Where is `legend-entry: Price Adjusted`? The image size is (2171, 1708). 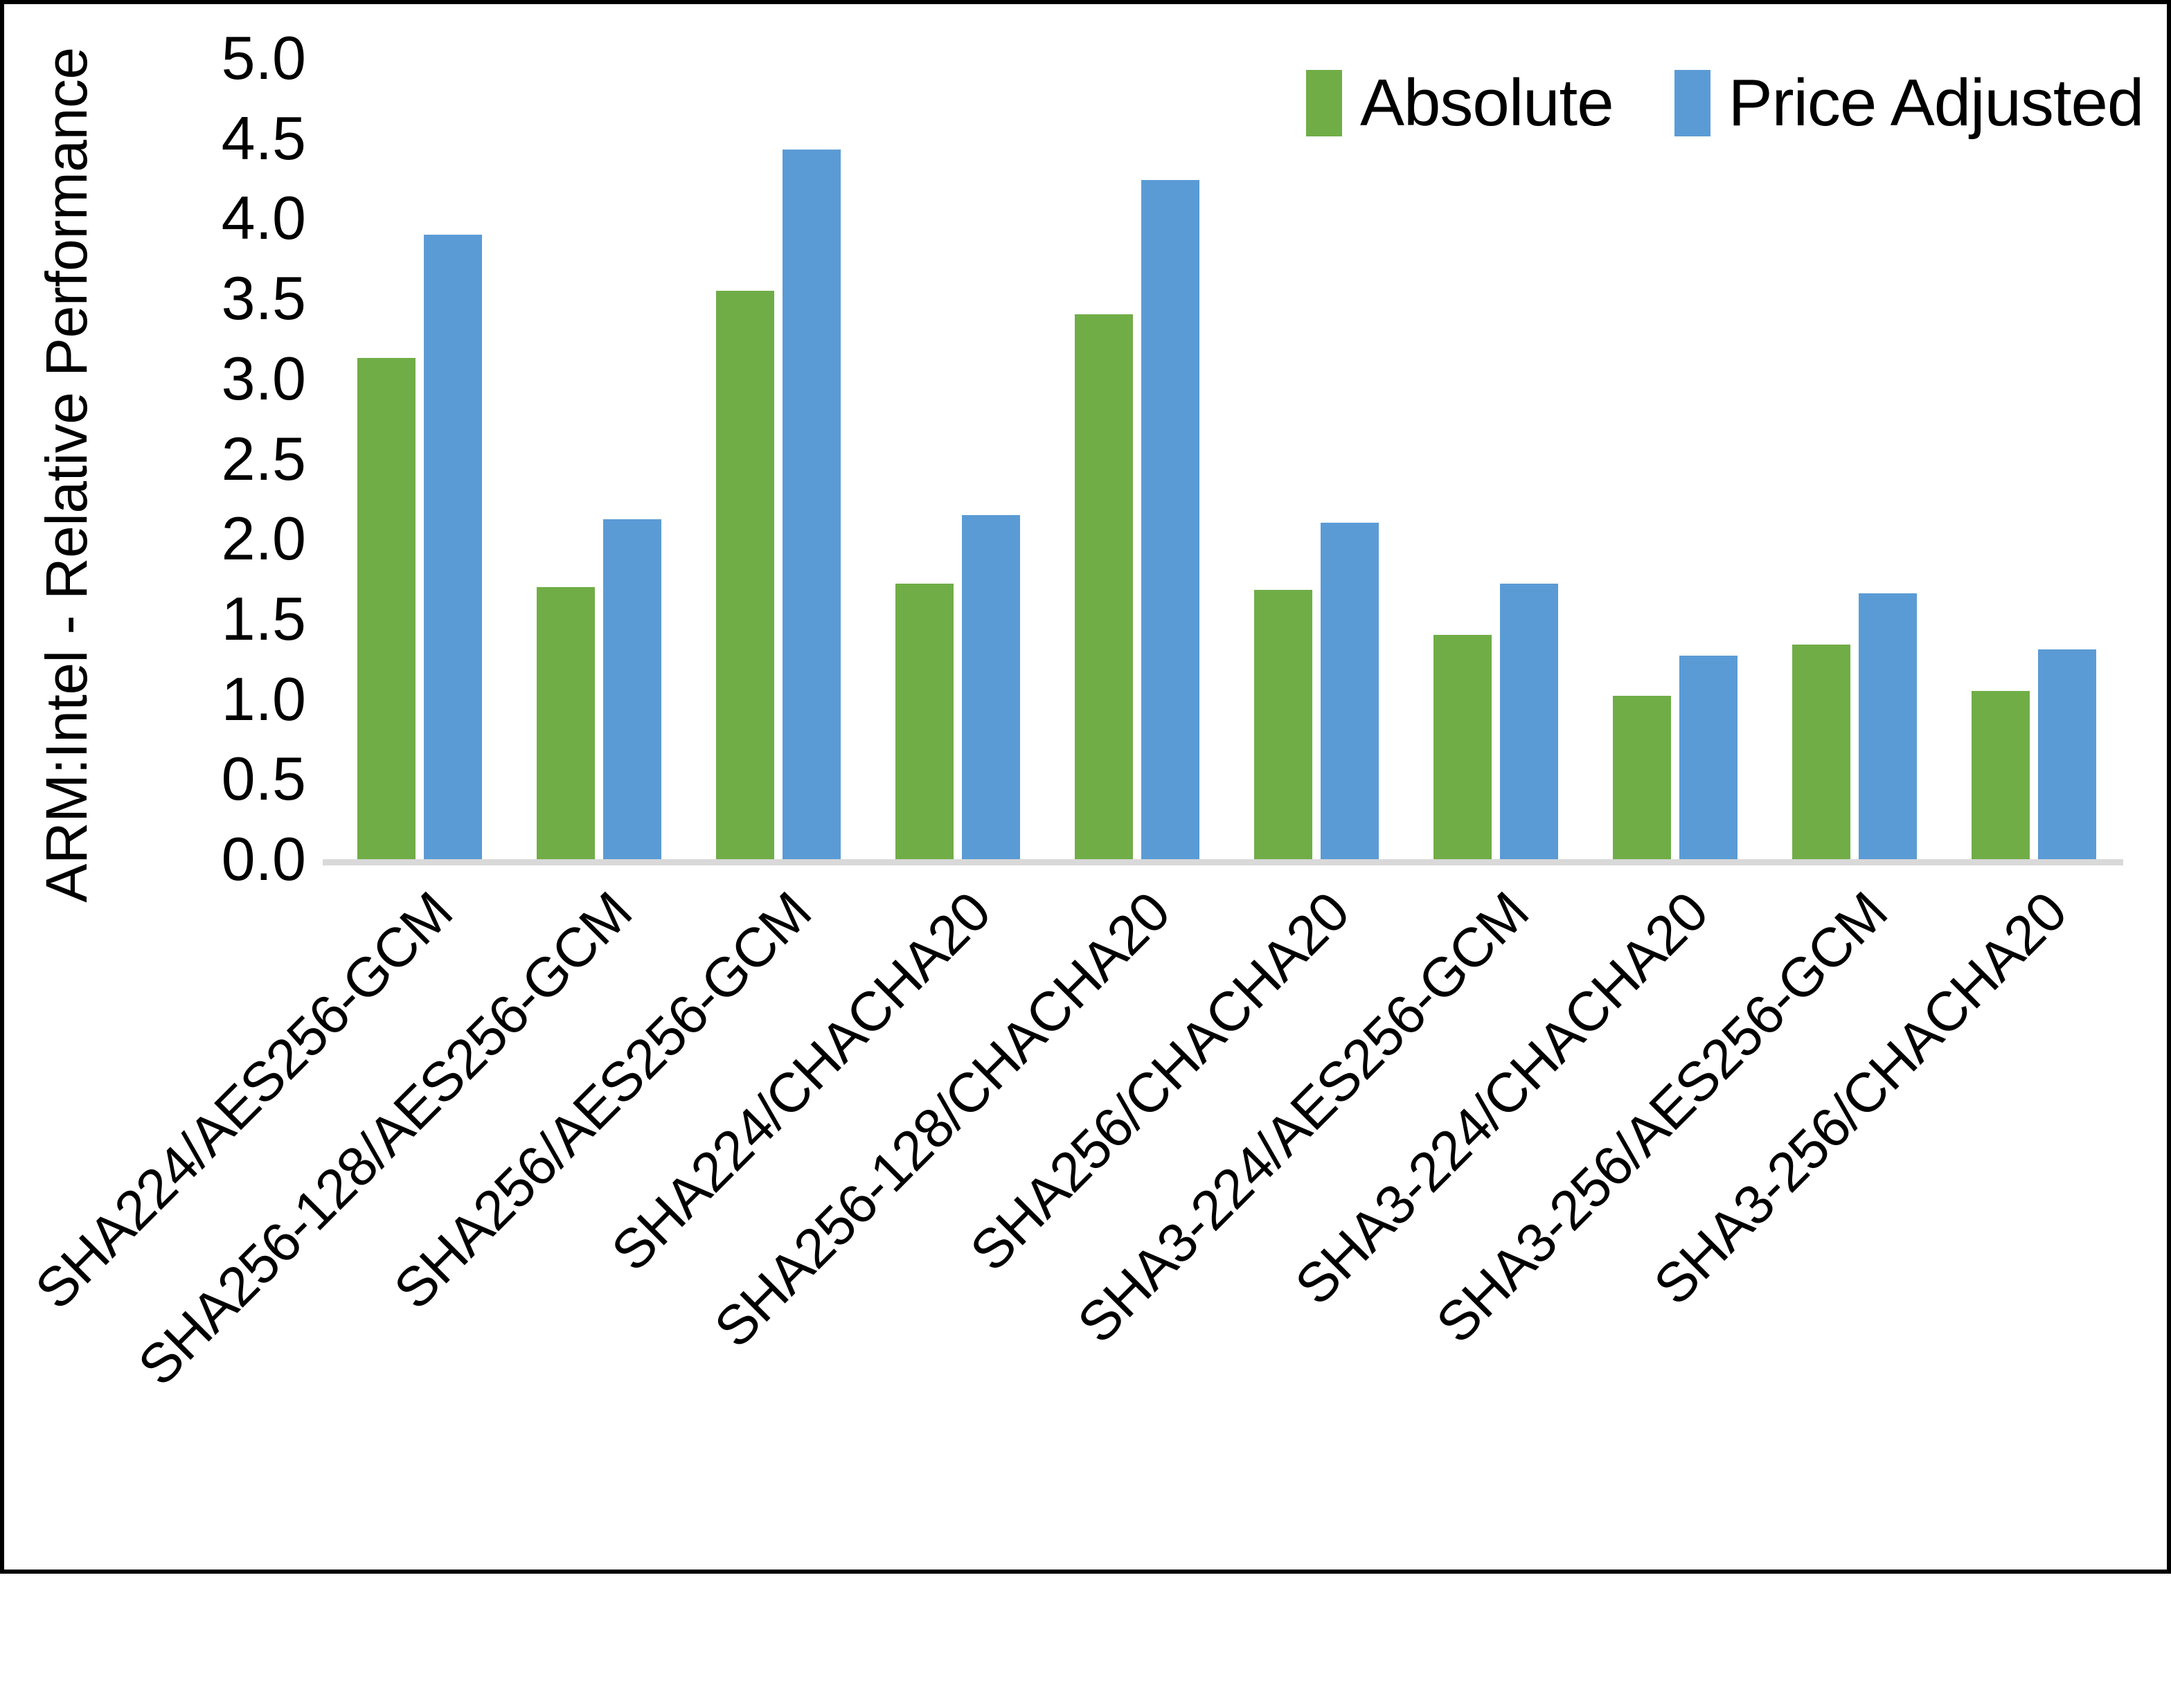 legend-entry: Price Adjusted is located at coordinates (1909, 103).